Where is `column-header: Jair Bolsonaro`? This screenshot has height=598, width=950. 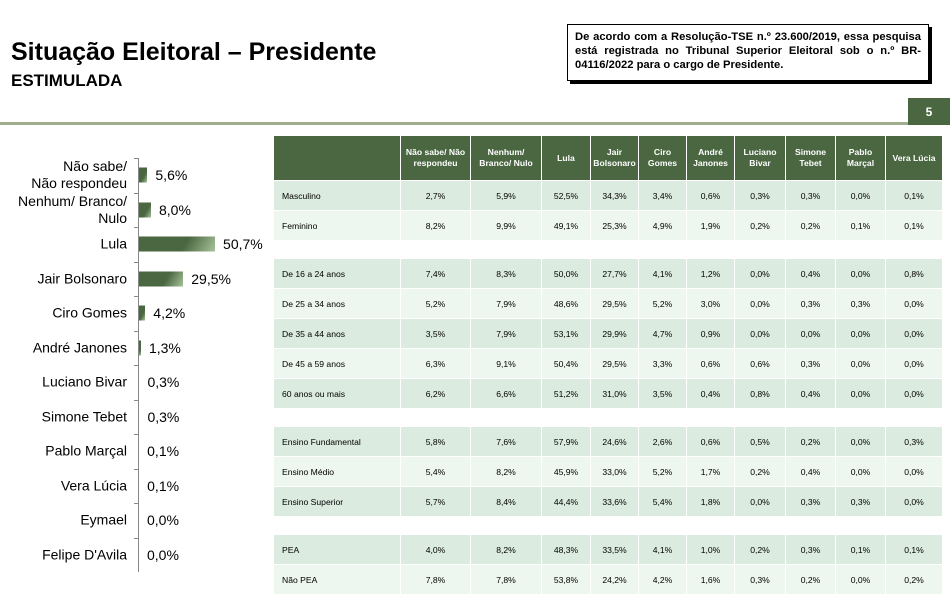 column-header: Jair Bolsonaro is located at coordinates (614, 158).